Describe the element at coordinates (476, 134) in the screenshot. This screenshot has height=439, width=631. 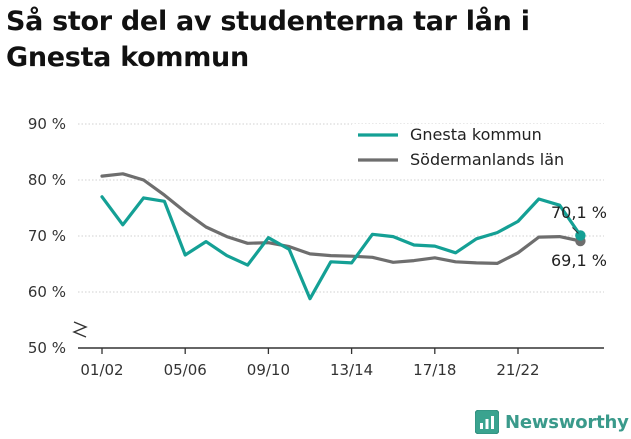
I see `legend-label: Gnesta kommun` at that location.